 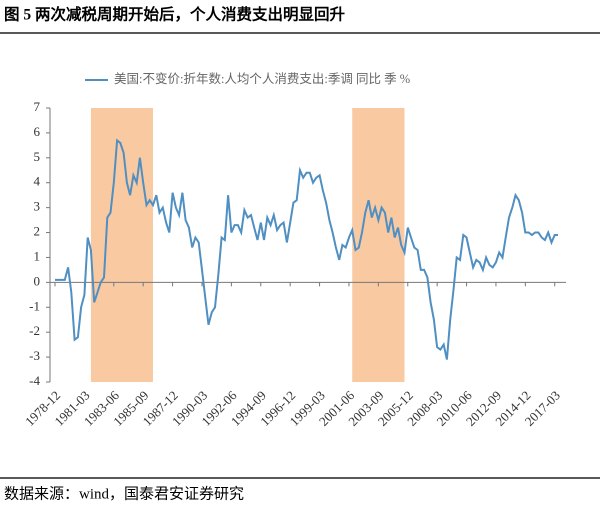 What do you see at coordinates (34, 355) in the screenshot?
I see `y-tick-label: -3` at bounding box center [34, 355].